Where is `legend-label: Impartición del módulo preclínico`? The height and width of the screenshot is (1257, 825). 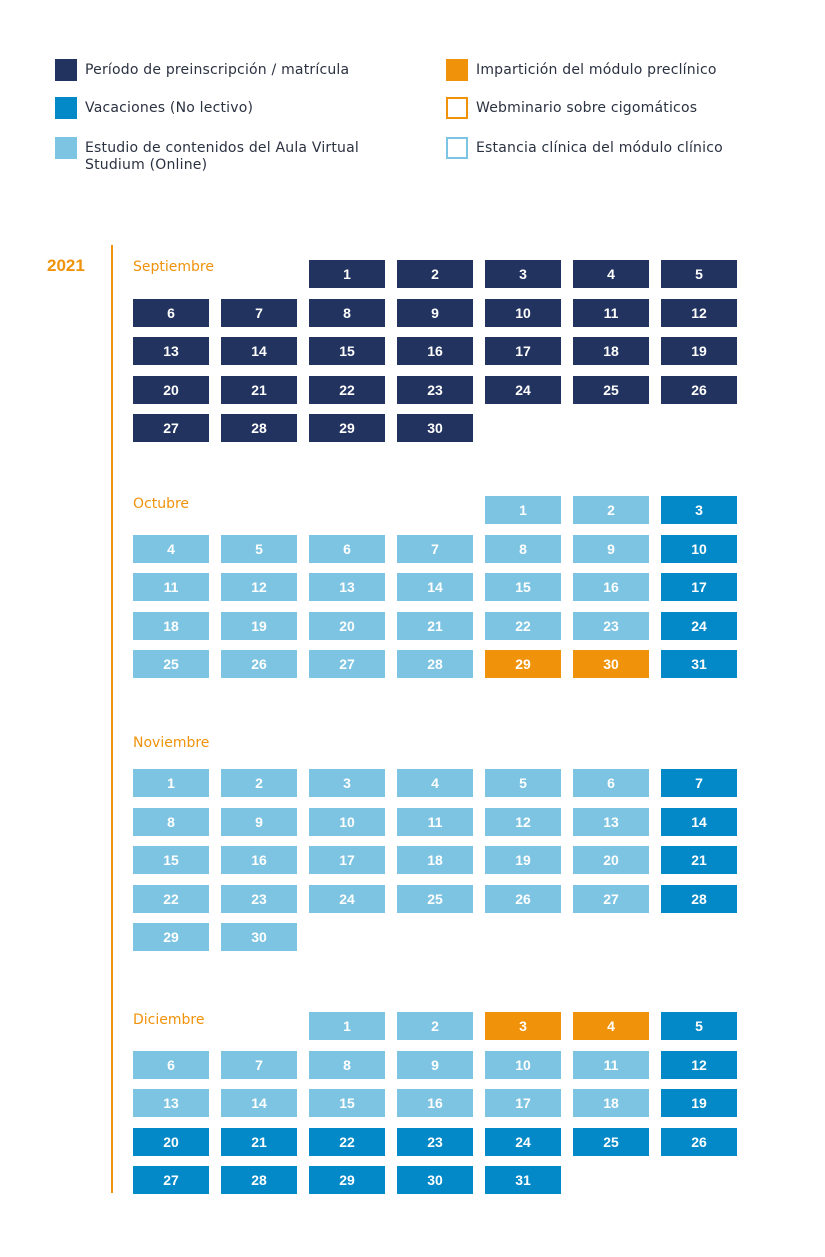 legend-label: Impartición del módulo preclínico is located at coordinates (596, 70).